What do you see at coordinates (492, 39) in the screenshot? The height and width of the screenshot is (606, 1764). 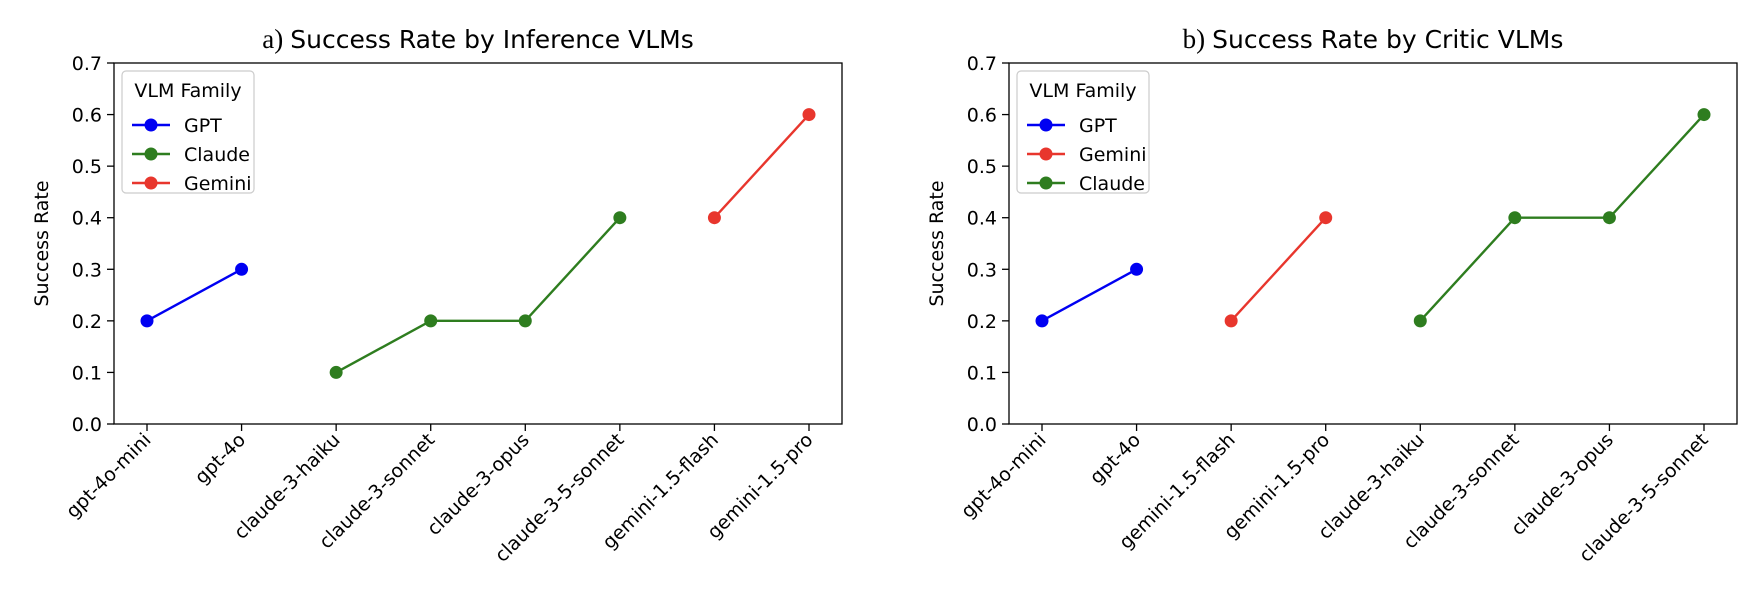 I see `chart-title-text: Success Rate by Inference VLMs` at bounding box center [492, 39].